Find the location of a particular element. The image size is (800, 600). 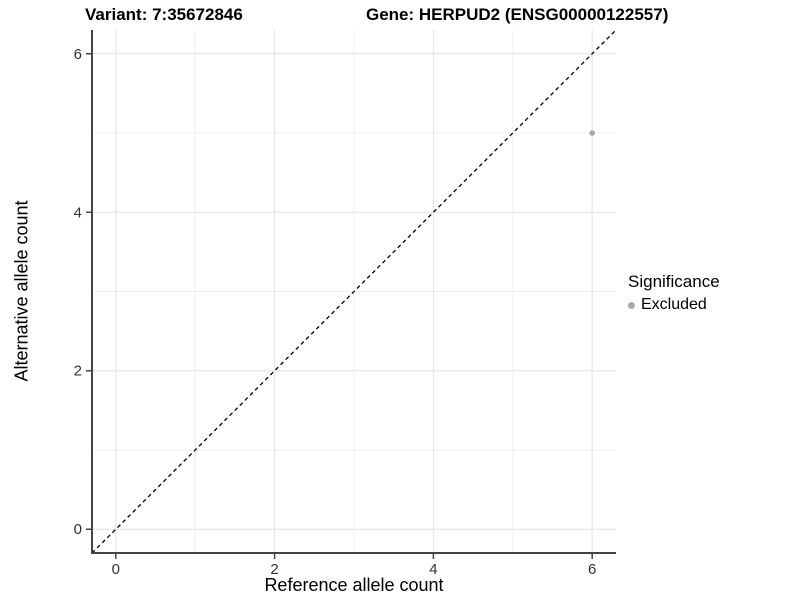

legend-item-excluded: Excluded is located at coordinates (674, 305).